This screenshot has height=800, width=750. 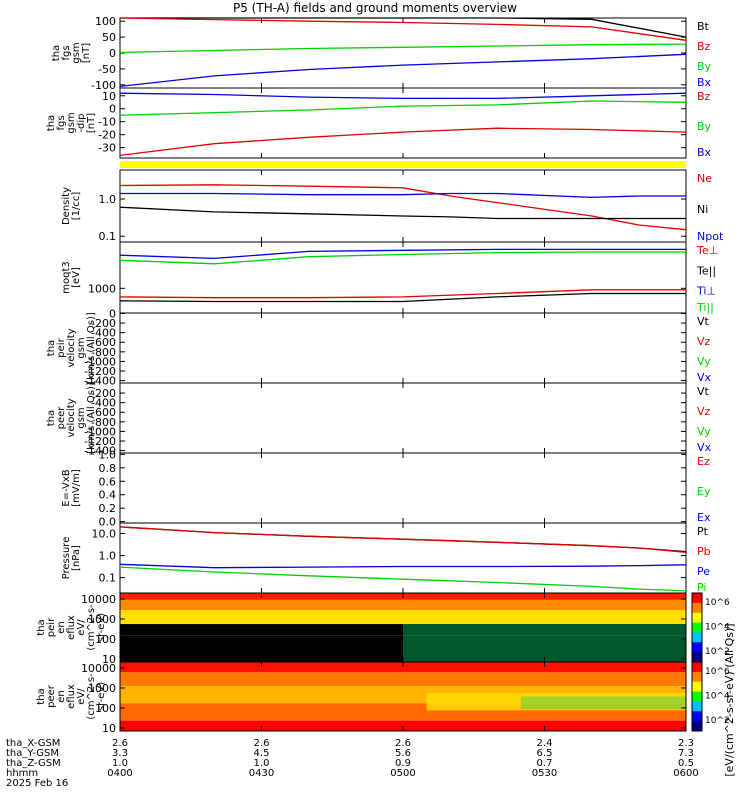 I want to click on y-axis-label: peer, so click(x=61, y=418).